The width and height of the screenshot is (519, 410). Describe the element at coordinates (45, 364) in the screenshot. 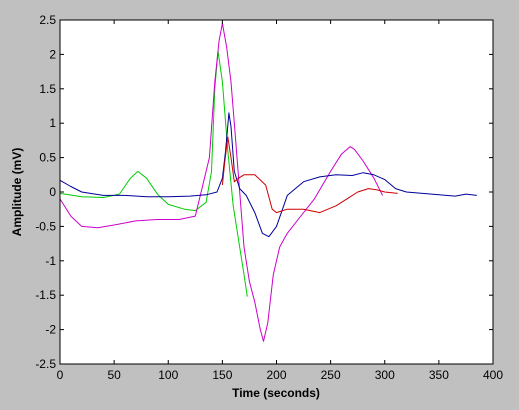

I see `y-tick-label: -2.5` at that location.